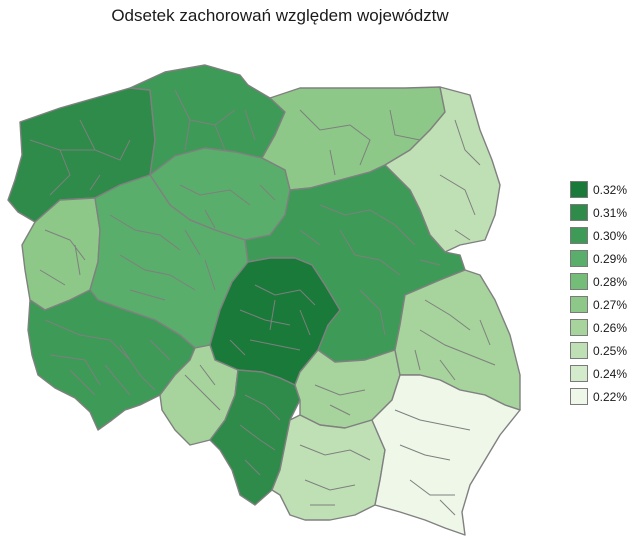  Describe the element at coordinates (610, 396) in the screenshot. I see `legend-label: 0.22%` at that location.